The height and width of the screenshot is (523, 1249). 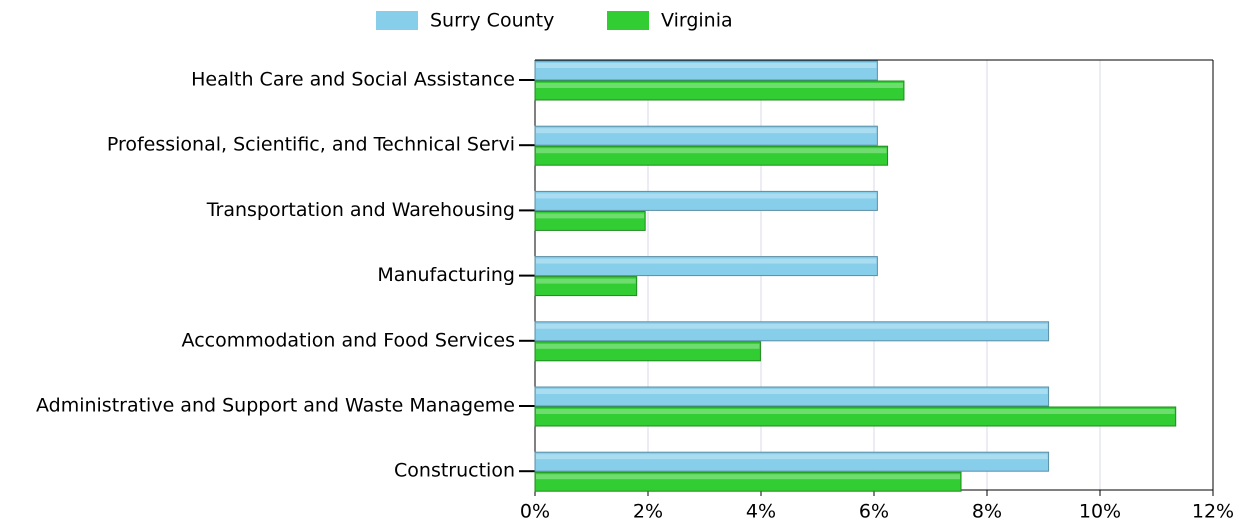 I want to click on y-tick-label: Transportation and Warehousing, so click(x=360, y=210).